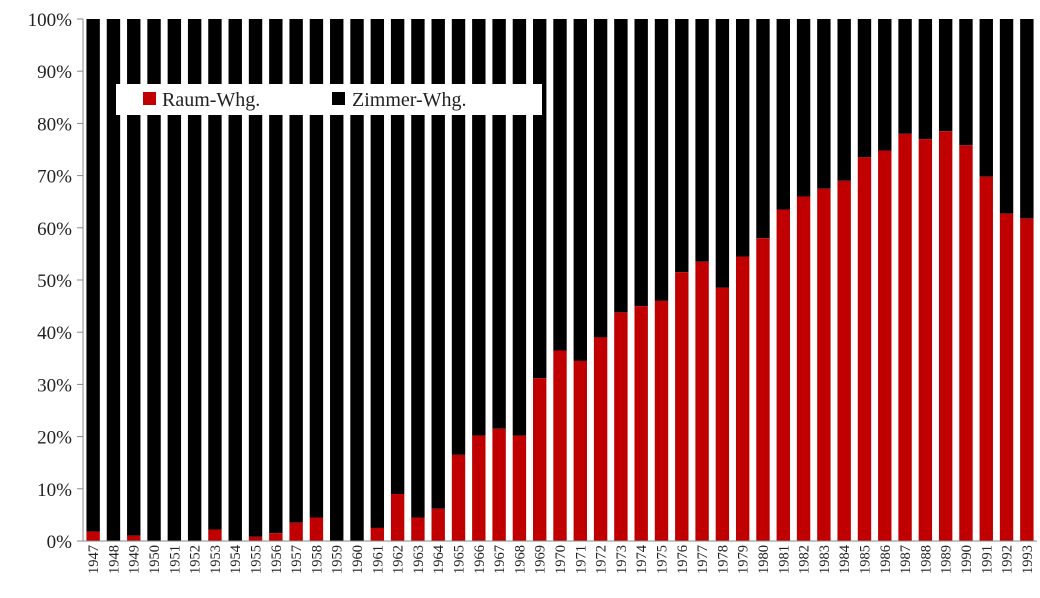  I want to click on bar-zimmer-1960, so click(357, 280).